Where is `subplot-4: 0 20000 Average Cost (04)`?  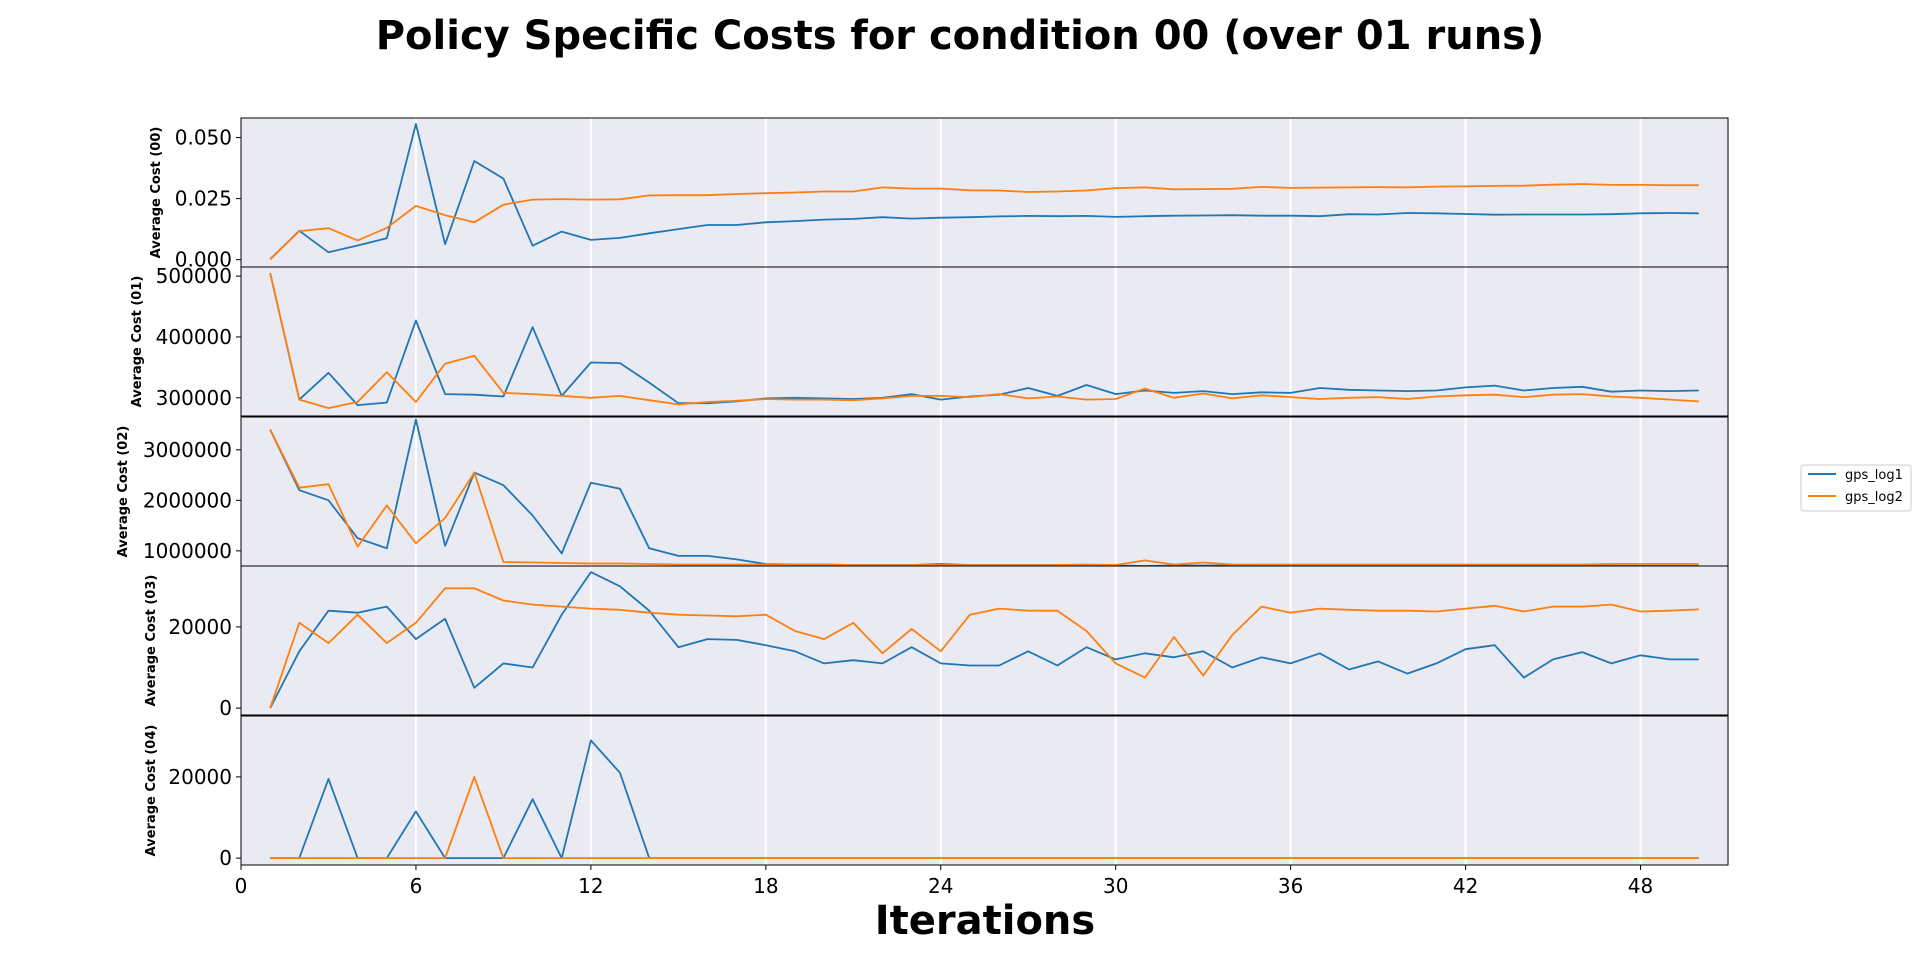
subplot-4: 0 20000 Average Cost (04) is located at coordinates (936, 792).